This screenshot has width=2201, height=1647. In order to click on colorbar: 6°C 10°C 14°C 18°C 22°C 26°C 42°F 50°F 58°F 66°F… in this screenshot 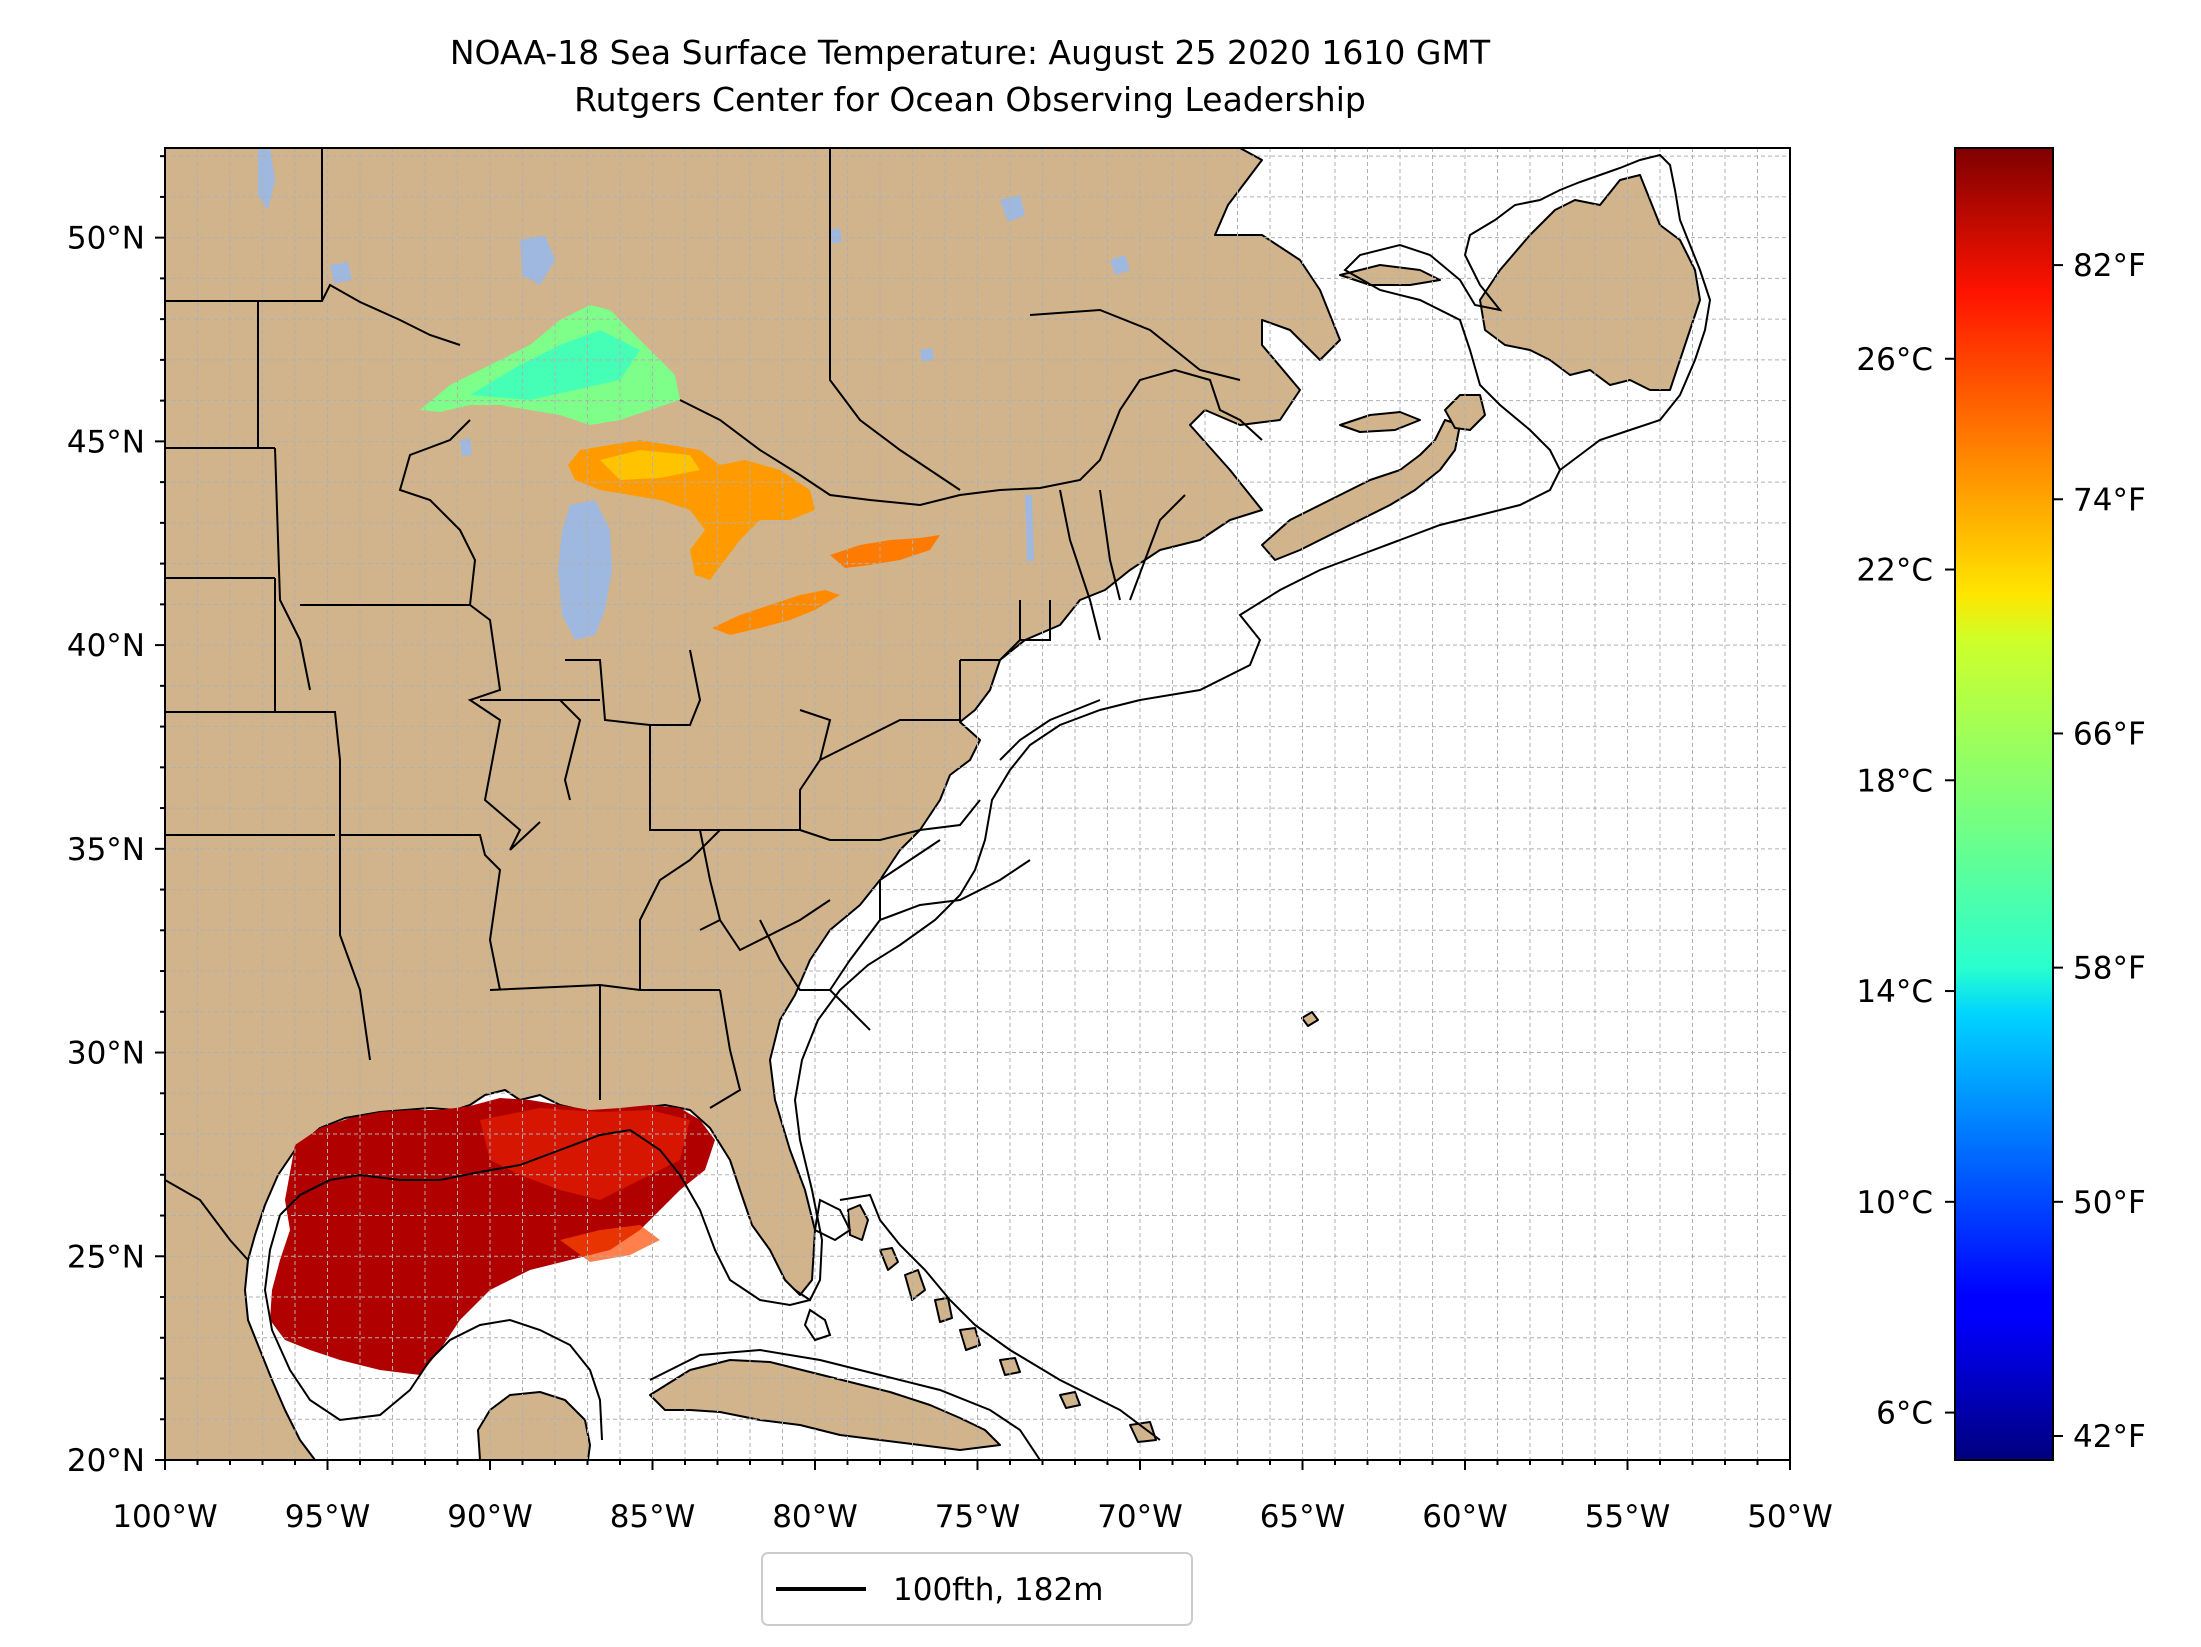, I will do `click(2001, 804)`.